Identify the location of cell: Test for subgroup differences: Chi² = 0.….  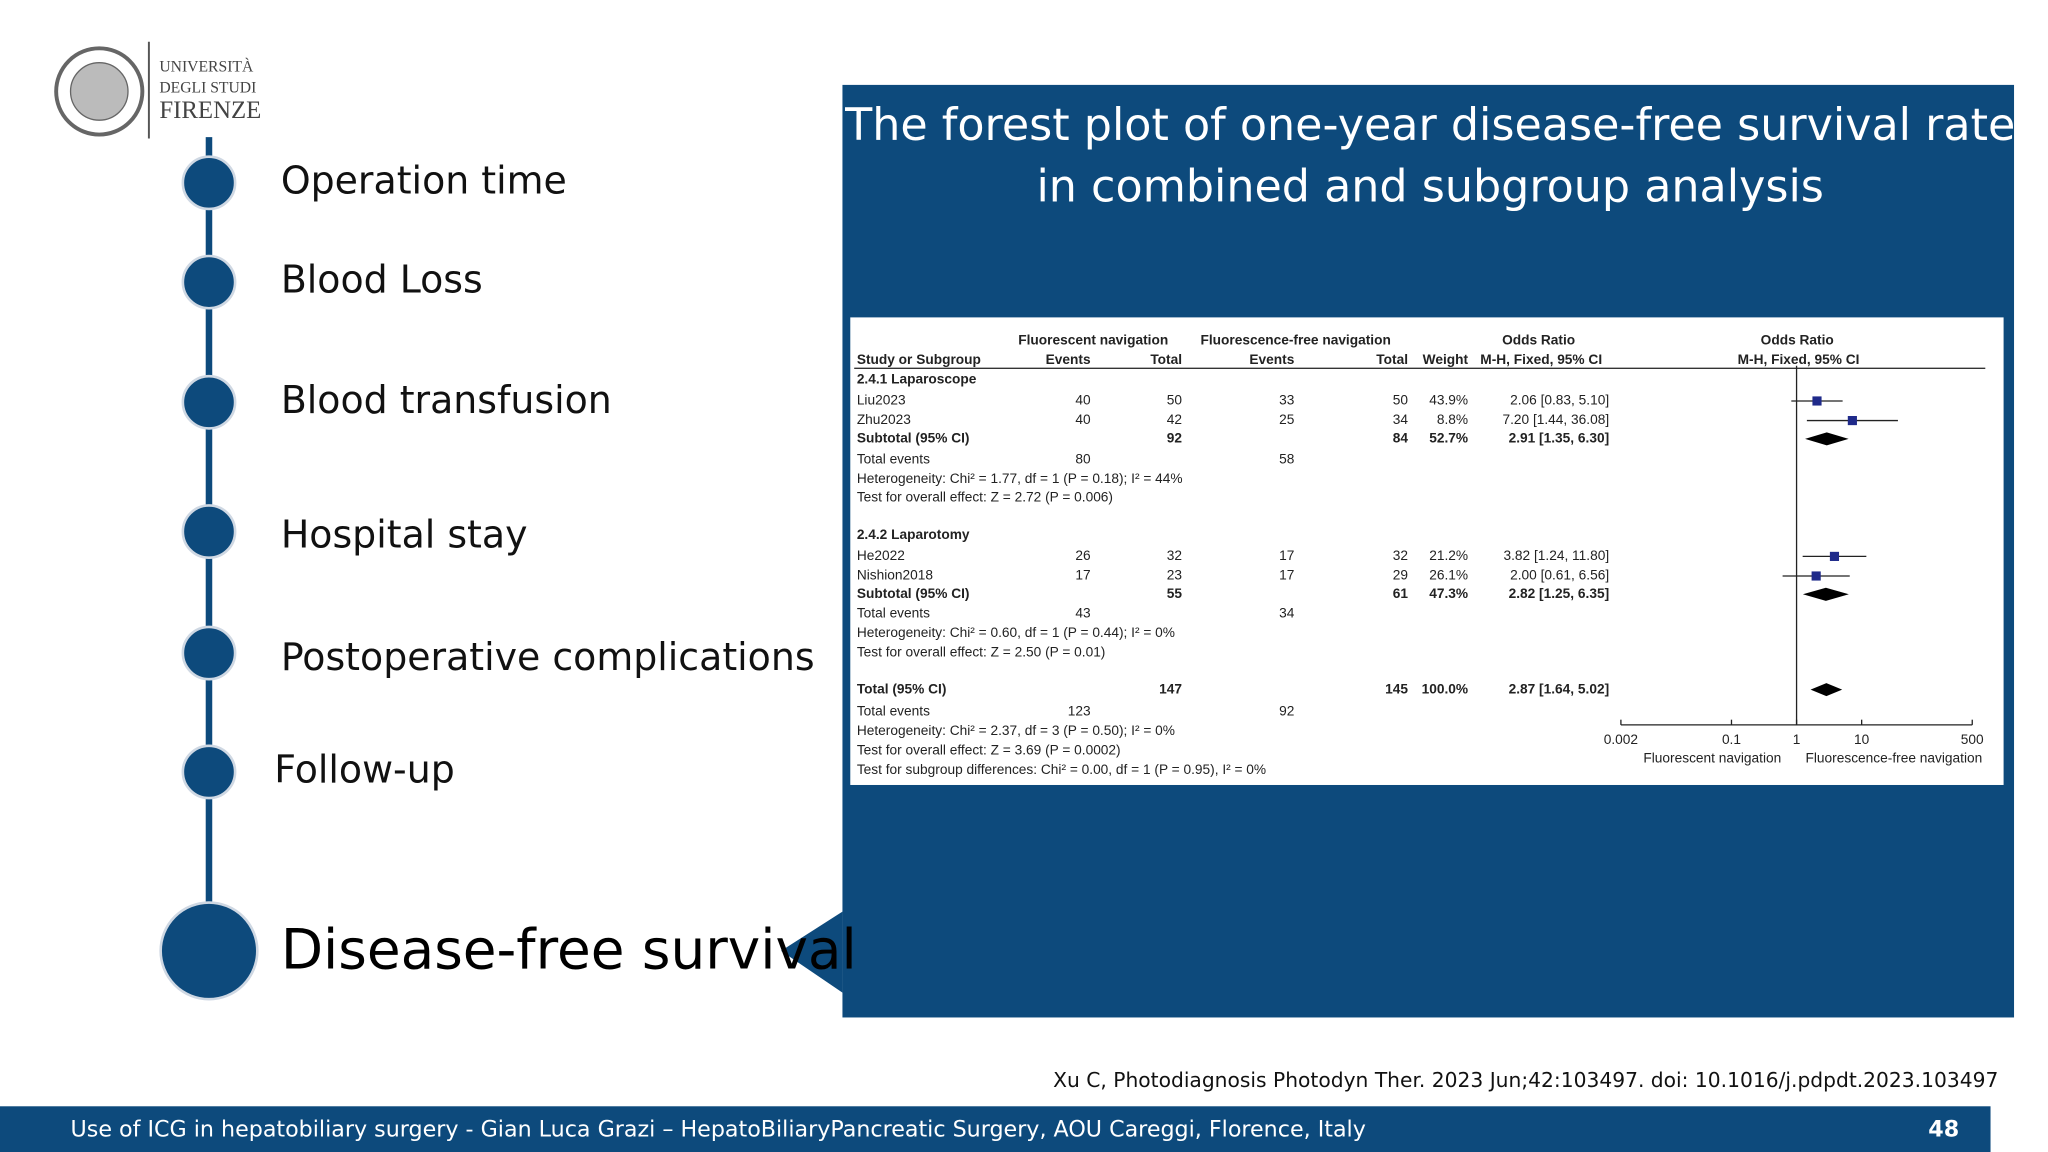
(1061, 769).